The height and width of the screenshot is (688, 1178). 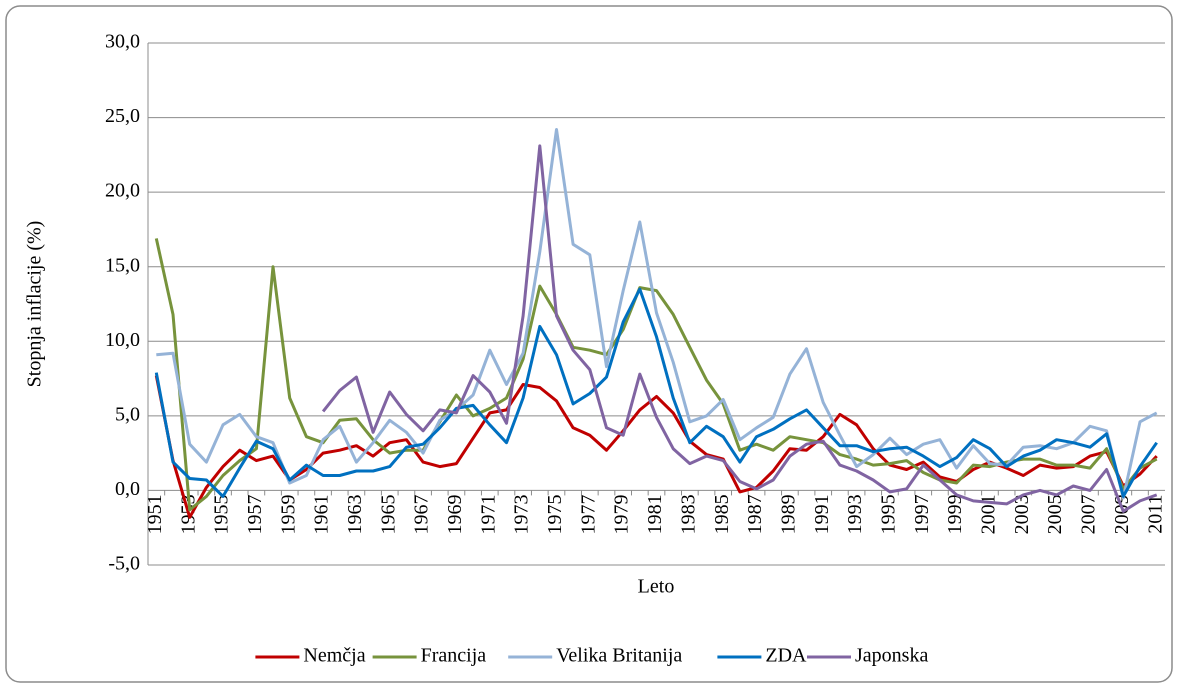 I want to click on x-tick-label: 2001, so click(x=989, y=514).